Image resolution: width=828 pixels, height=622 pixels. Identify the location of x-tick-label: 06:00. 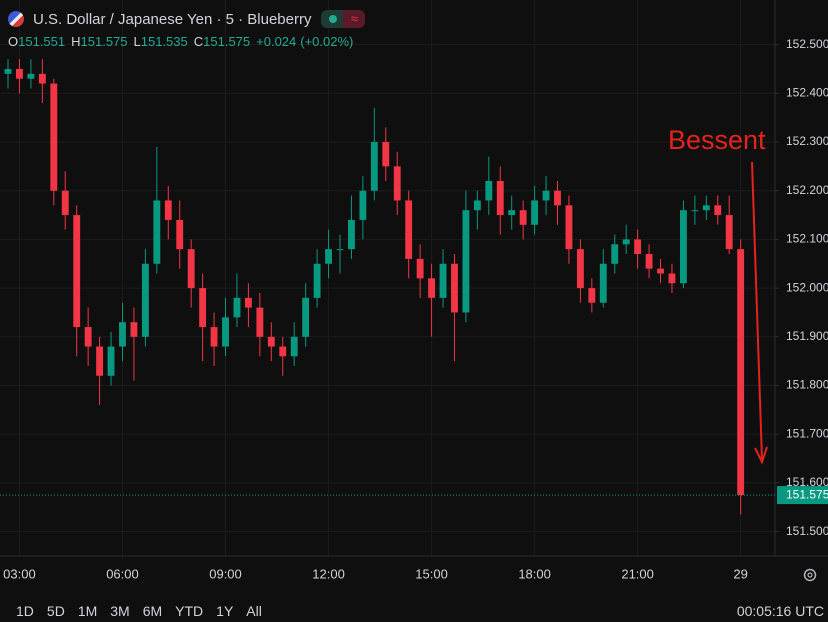
(122, 573).